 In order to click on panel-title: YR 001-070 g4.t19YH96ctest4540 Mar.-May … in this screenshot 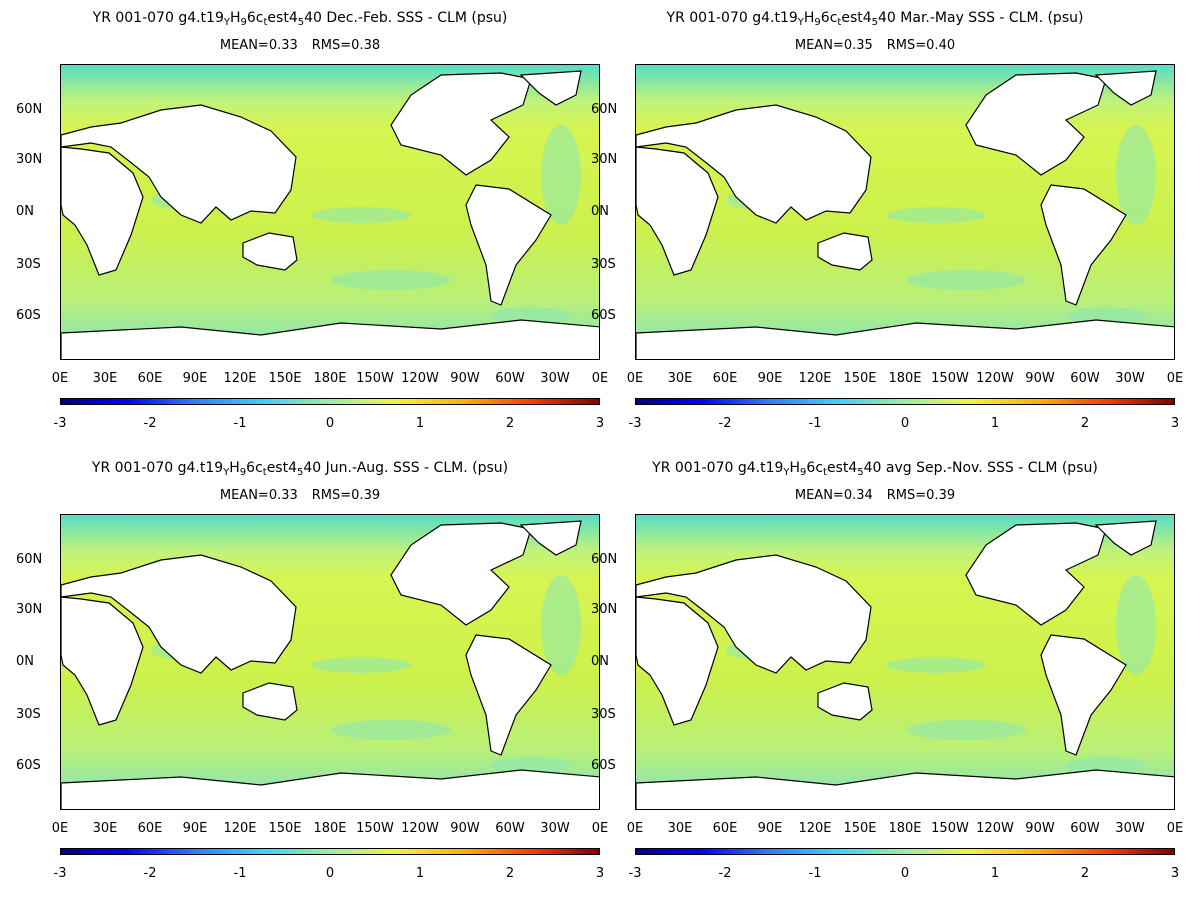, I will do `click(875, 19)`.